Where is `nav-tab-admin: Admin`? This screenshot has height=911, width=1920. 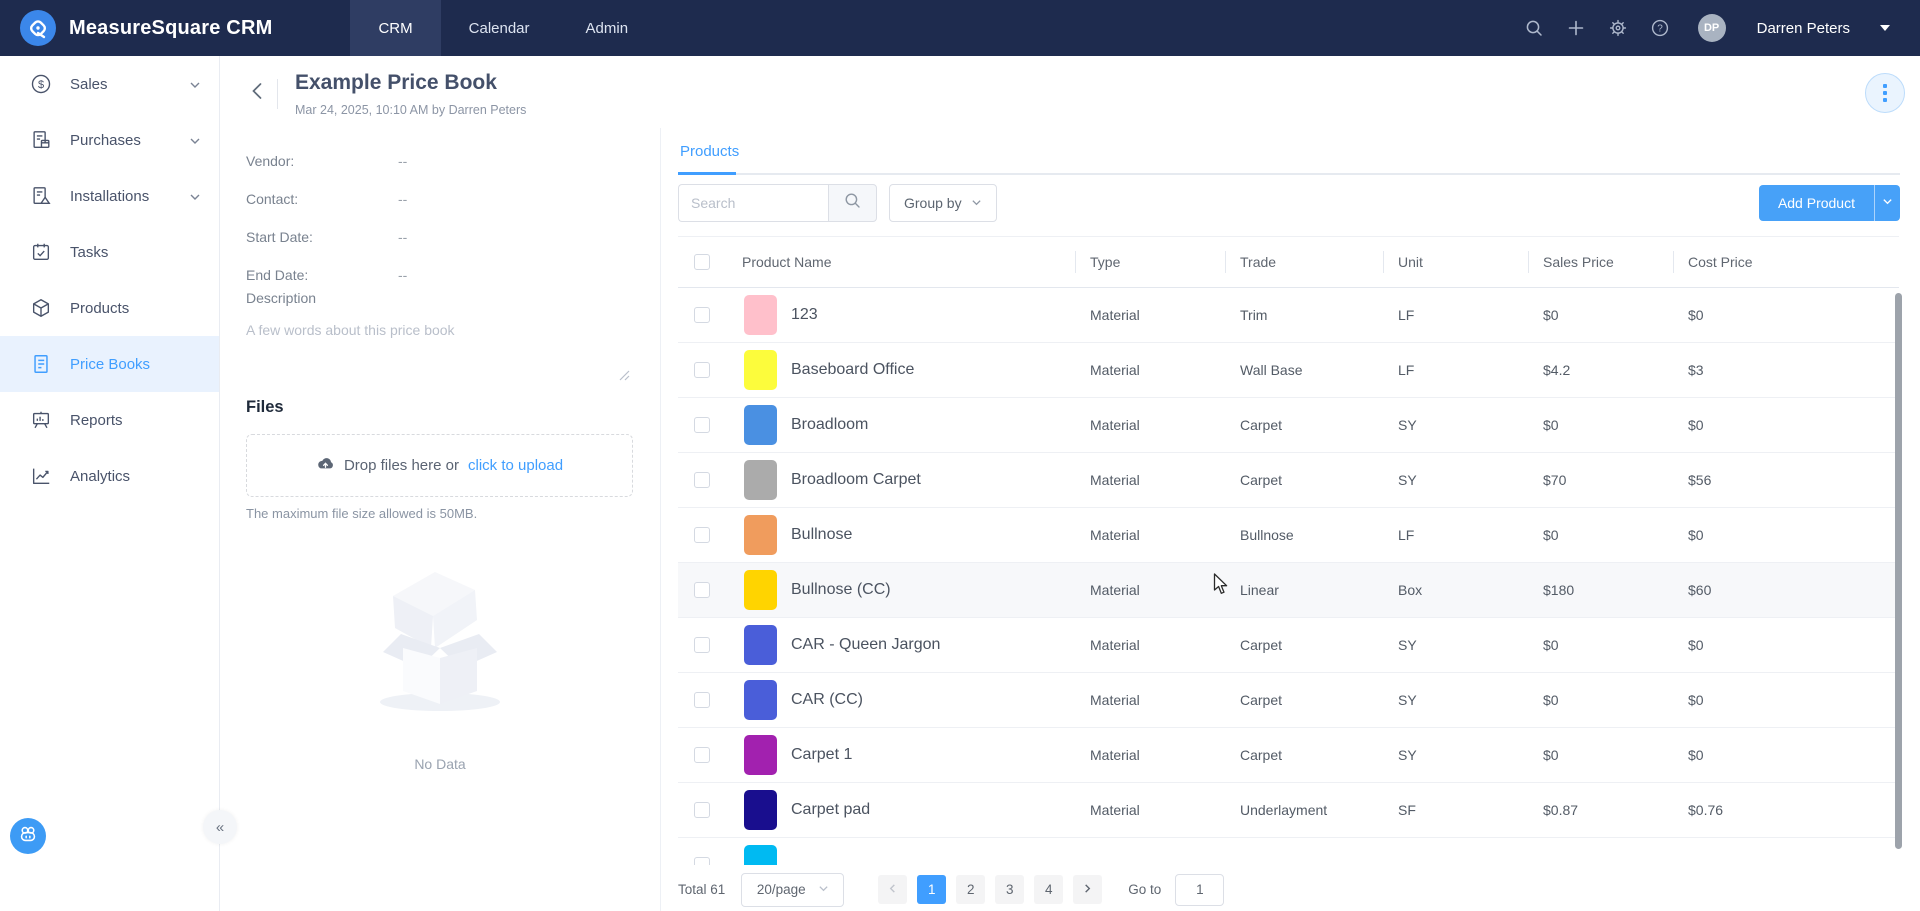 nav-tab-admin: Admin is located at coordinates (607, 28).